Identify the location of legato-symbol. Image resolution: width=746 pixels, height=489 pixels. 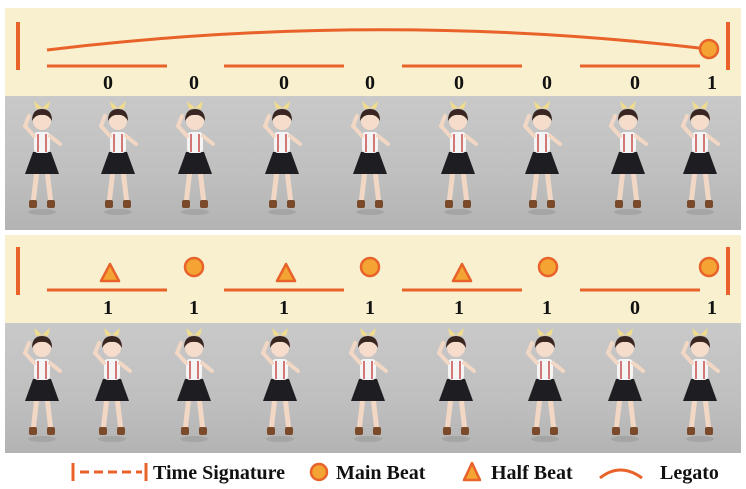
(621, 474).